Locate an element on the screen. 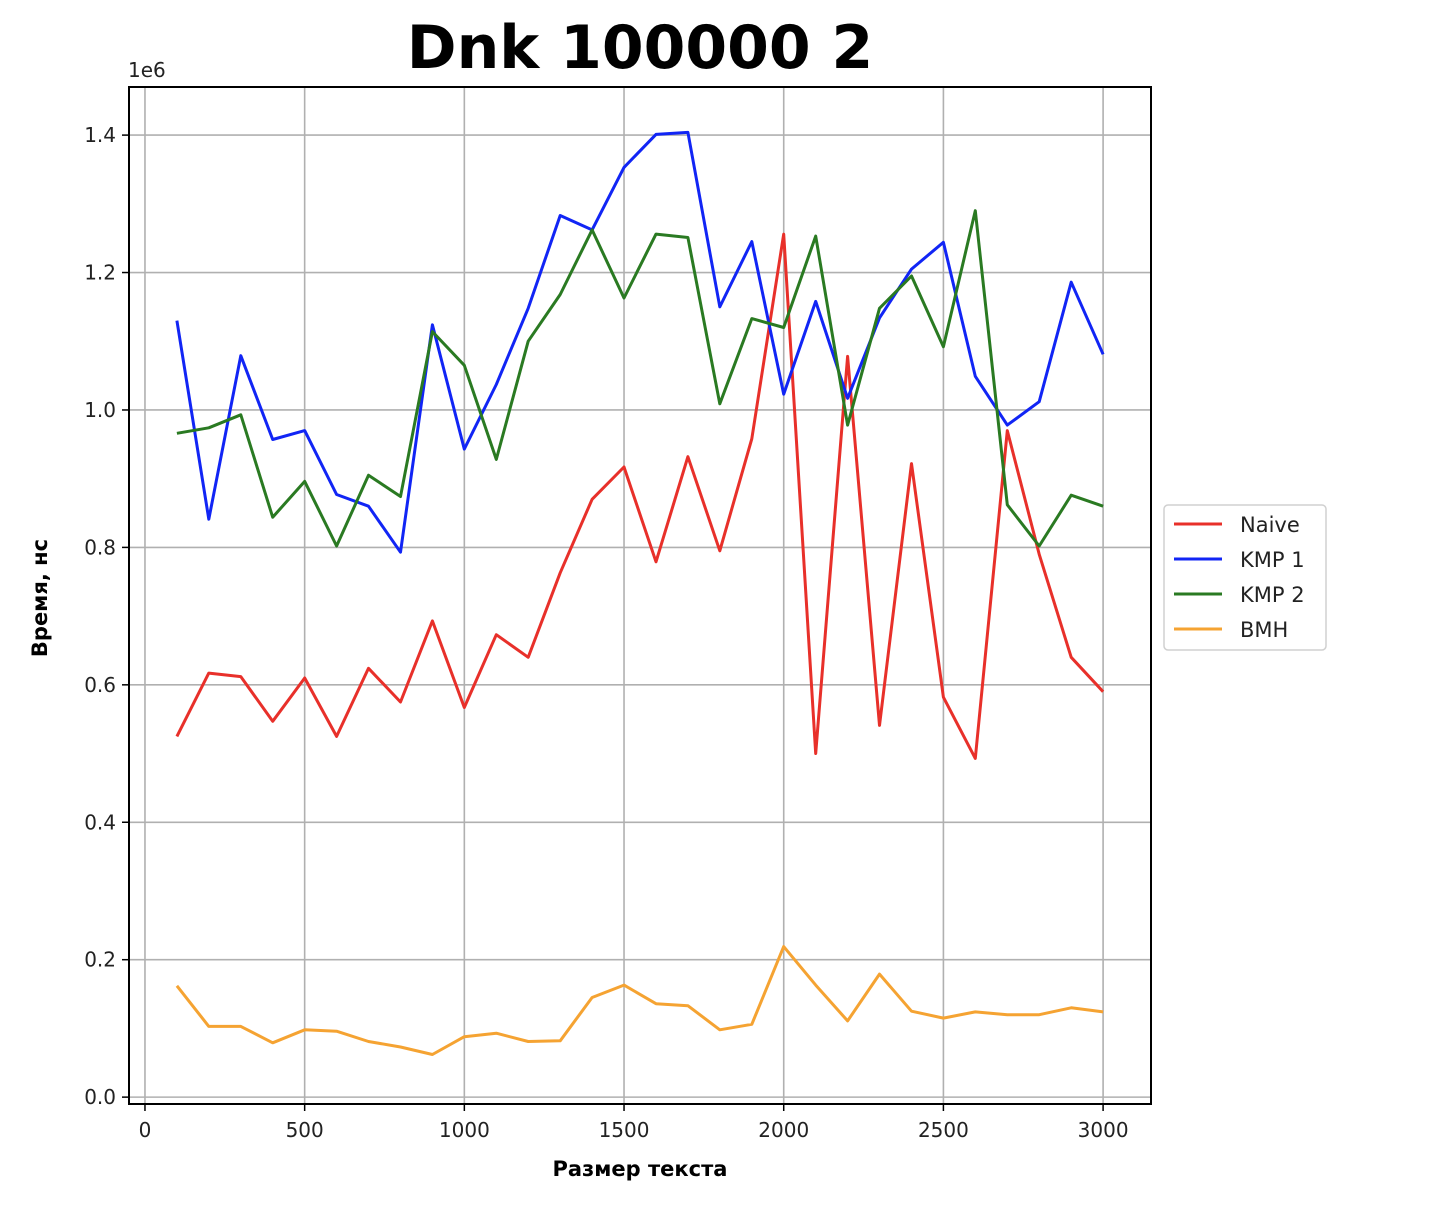 The width and height of the screenshot is (1430, 1210). x-axis-label: Размер текста is located at coordinates (640, 1169).